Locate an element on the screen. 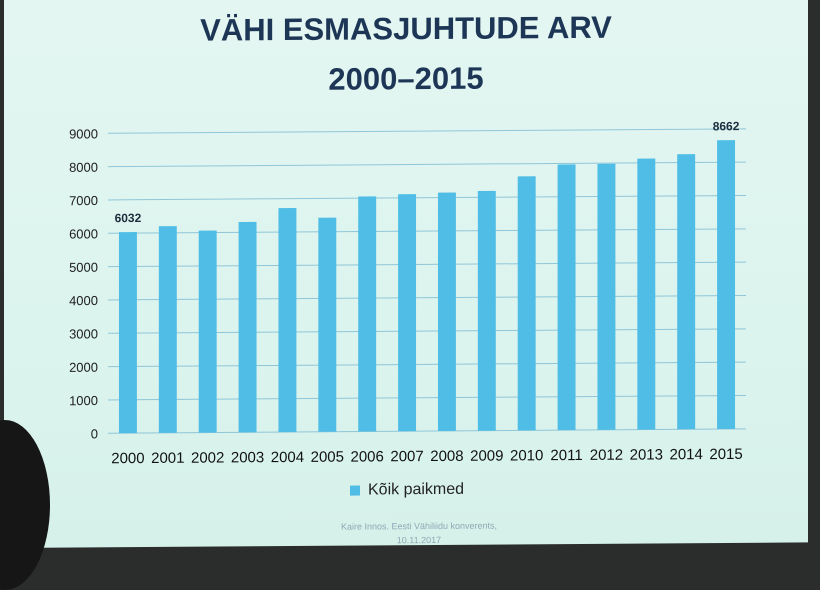  bar-2006 is located at coordinates (367, 314).